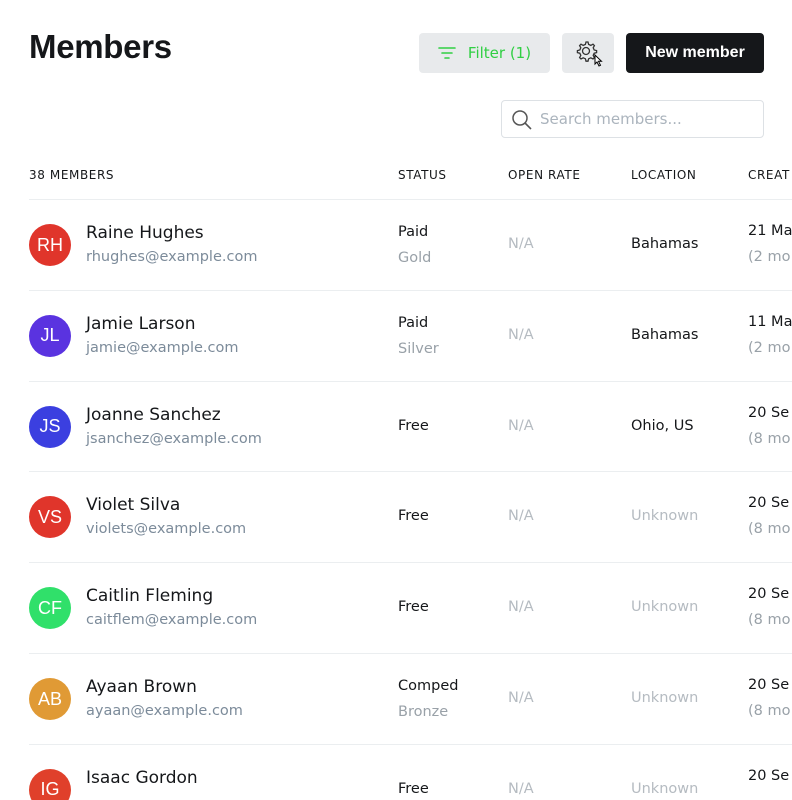 The width and height of the screenshot is (792, 800). Describe the element at coordinates (72, 175) in the screenshot. I see `member-count: 38 MEMBERS` at that location.